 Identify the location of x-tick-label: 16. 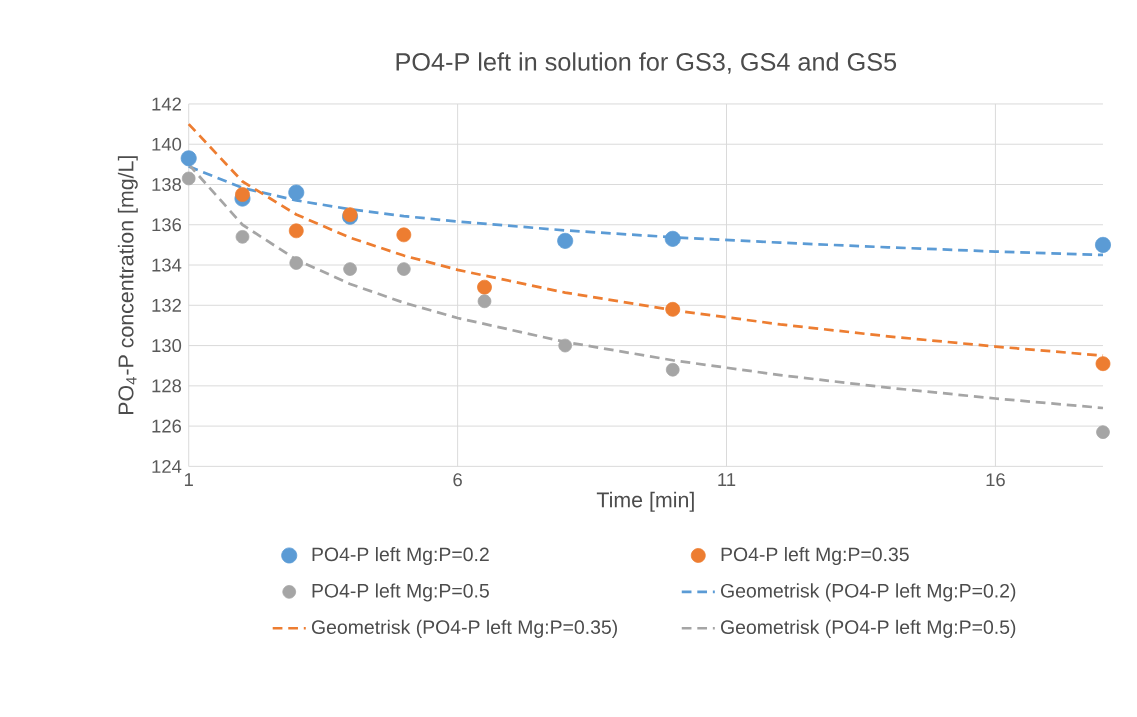
(995, 480).